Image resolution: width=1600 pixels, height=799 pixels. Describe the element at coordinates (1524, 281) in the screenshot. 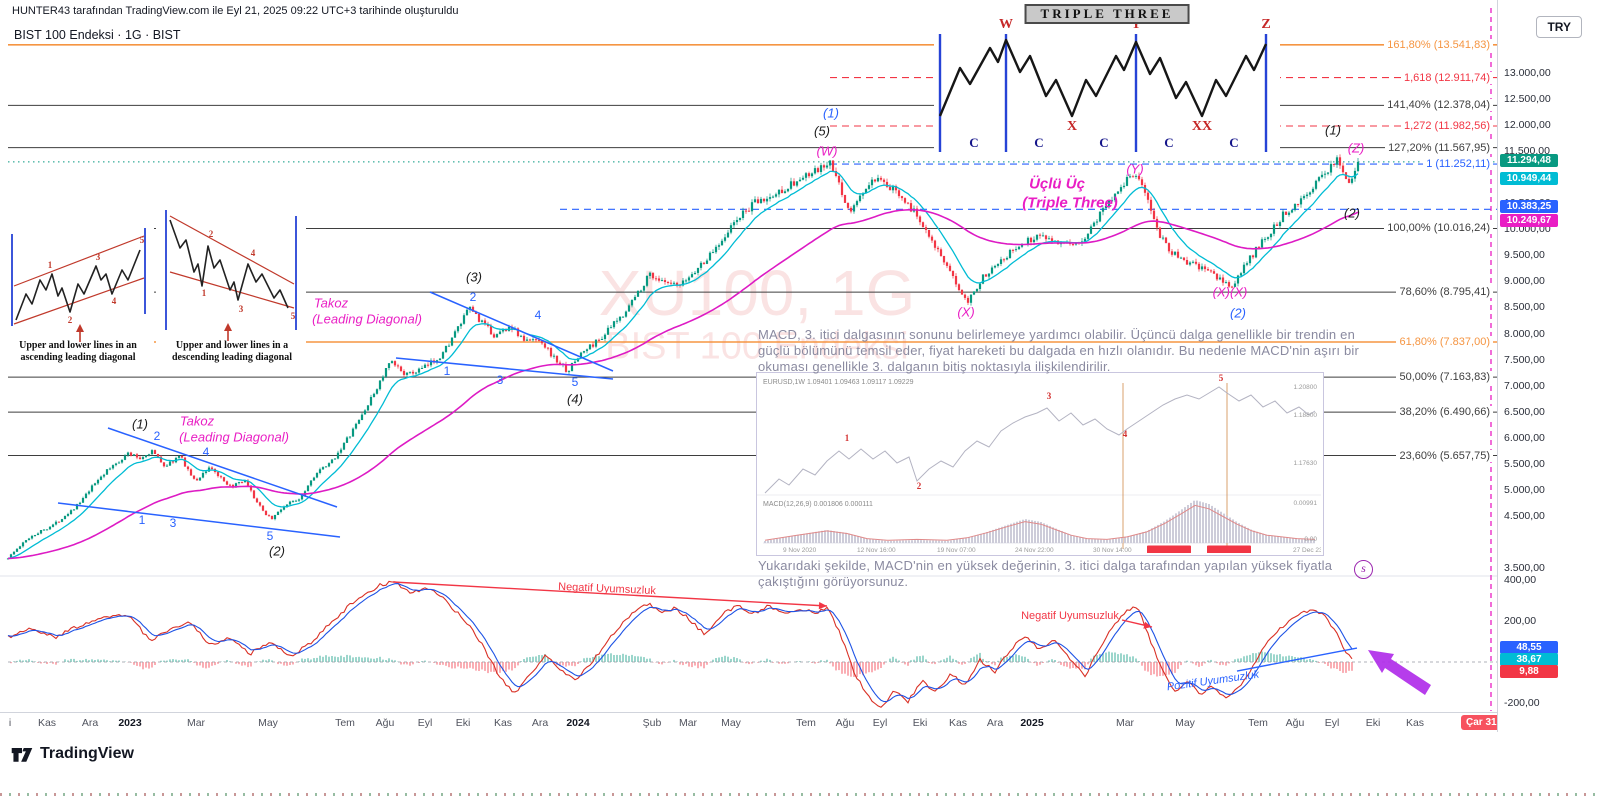

I see `price-tick: 9.000,00` at that location.